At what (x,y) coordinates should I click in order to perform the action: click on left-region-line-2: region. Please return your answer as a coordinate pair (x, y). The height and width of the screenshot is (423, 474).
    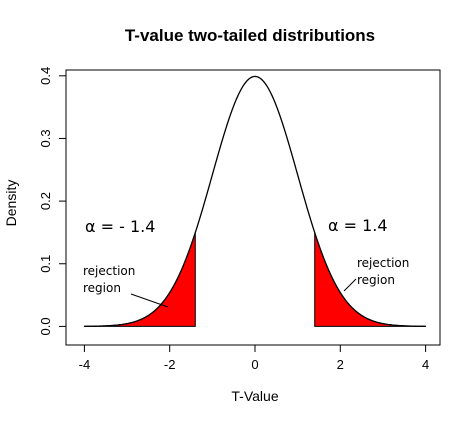
    Looking at the image, I should click on (102, 288).